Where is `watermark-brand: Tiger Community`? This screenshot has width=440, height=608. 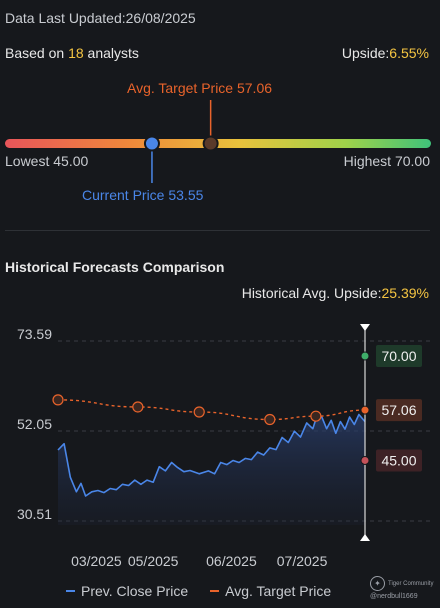
watermark-brand: Tiger Community is located at coordinates (411, 583).